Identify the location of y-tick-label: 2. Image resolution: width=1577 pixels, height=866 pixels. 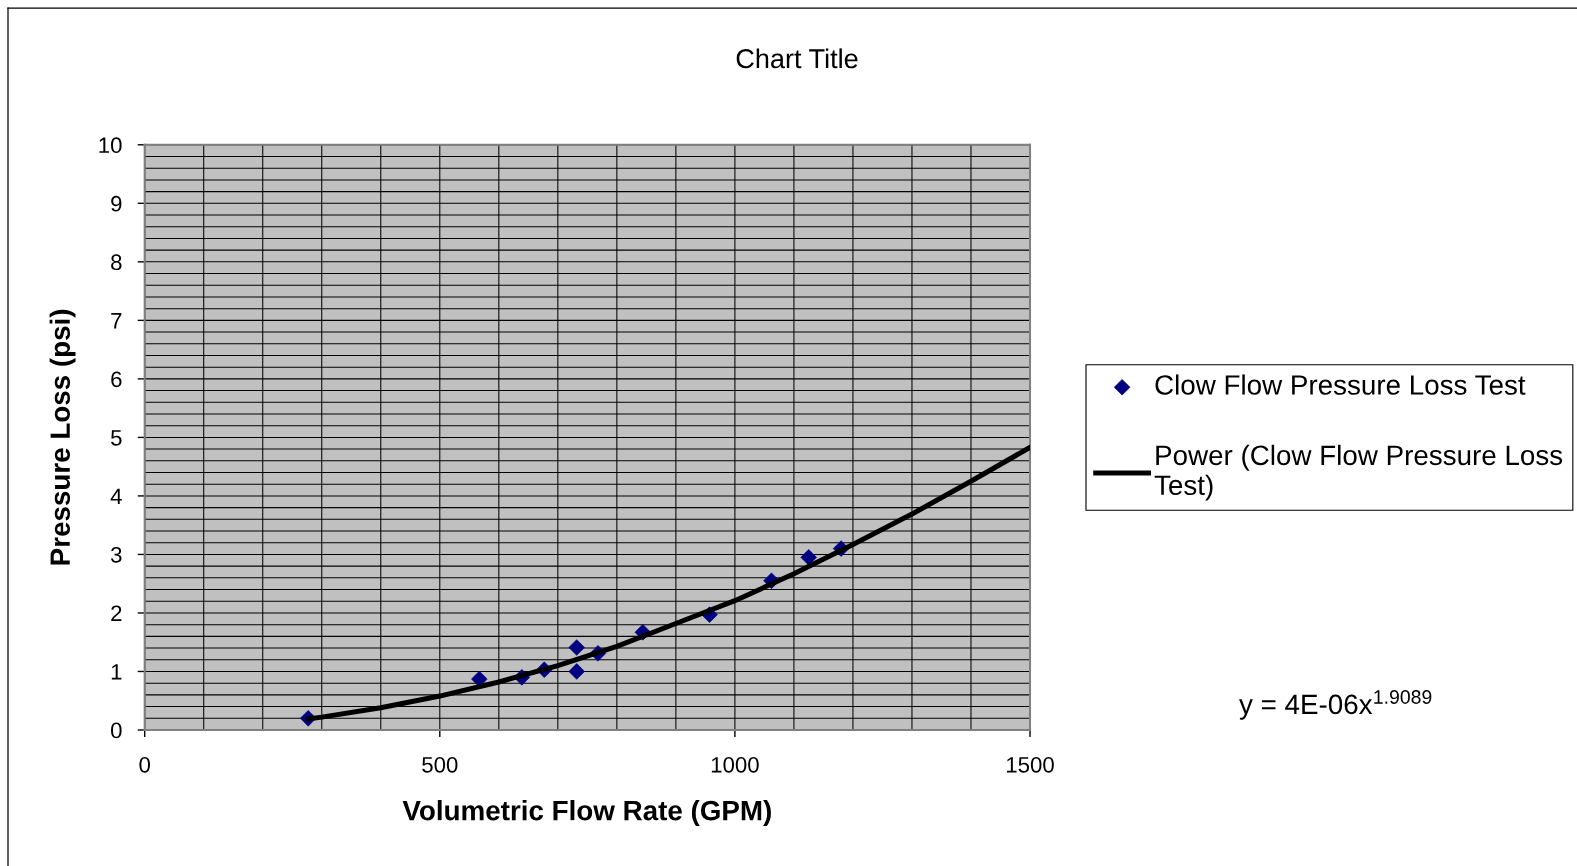
(116, 613).